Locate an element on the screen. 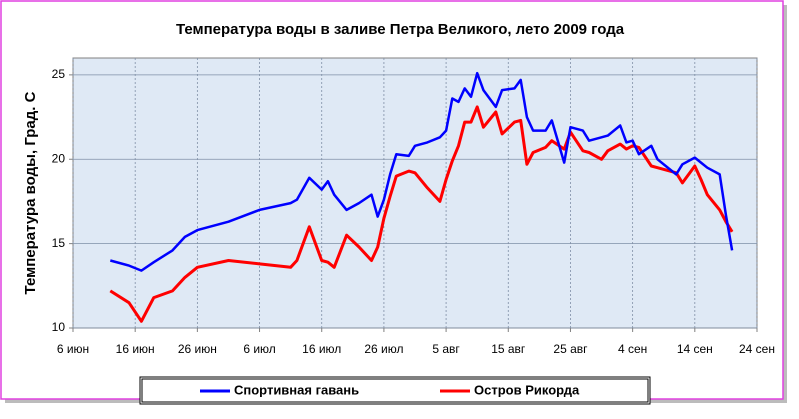 This screenshot has width=799, height=419. x-tick-label: 6 июн is located at coordinates (73, 349).